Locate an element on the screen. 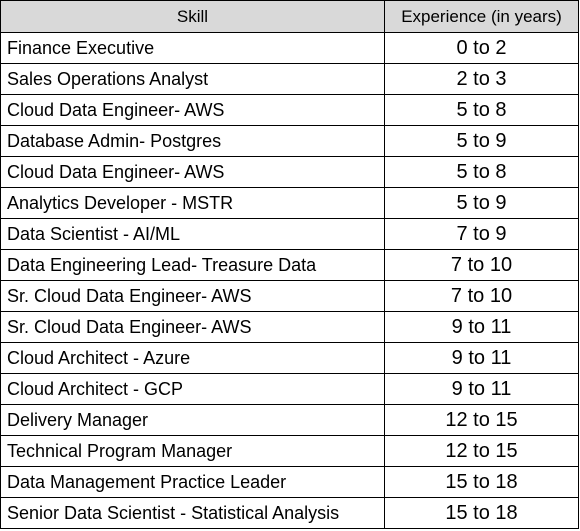 The image size is (580, 531). skill-cell: Finance Executive is located at coordinates (192, 48).